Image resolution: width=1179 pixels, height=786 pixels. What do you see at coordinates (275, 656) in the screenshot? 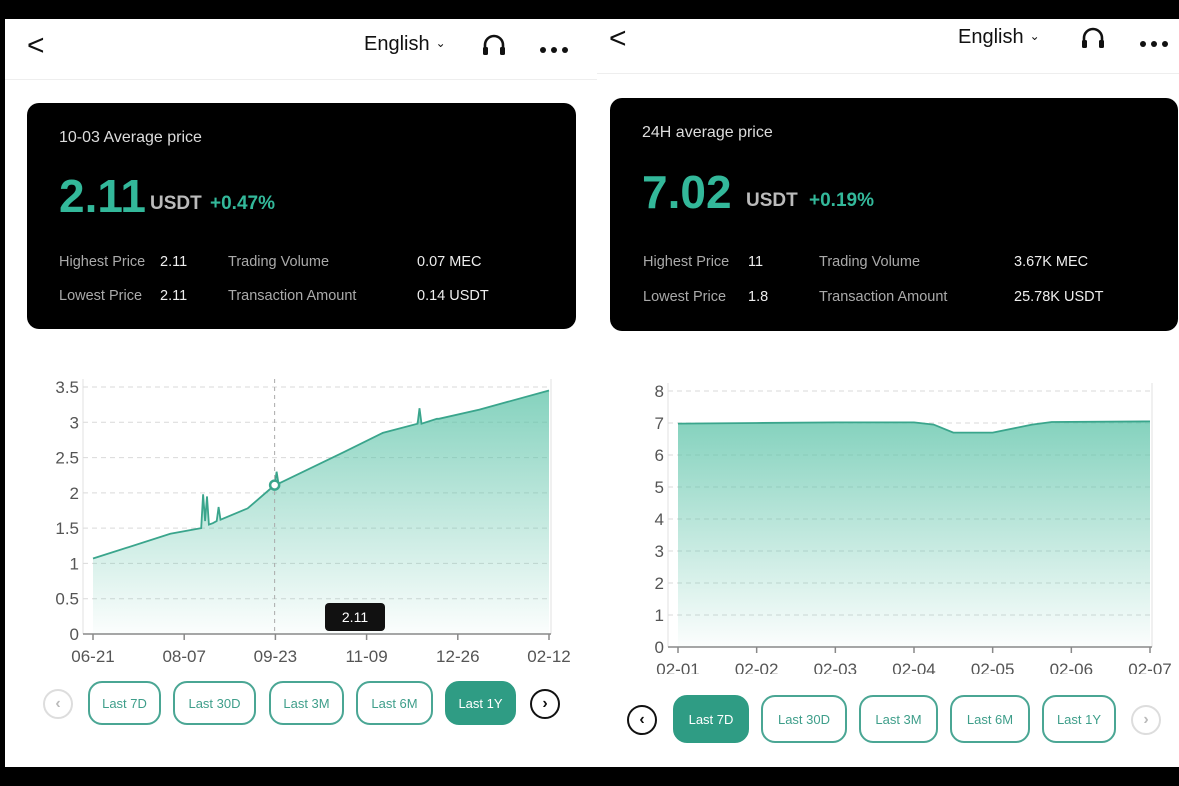
I see `x-tick-label: 09-23` at bounding box center [275, 656].